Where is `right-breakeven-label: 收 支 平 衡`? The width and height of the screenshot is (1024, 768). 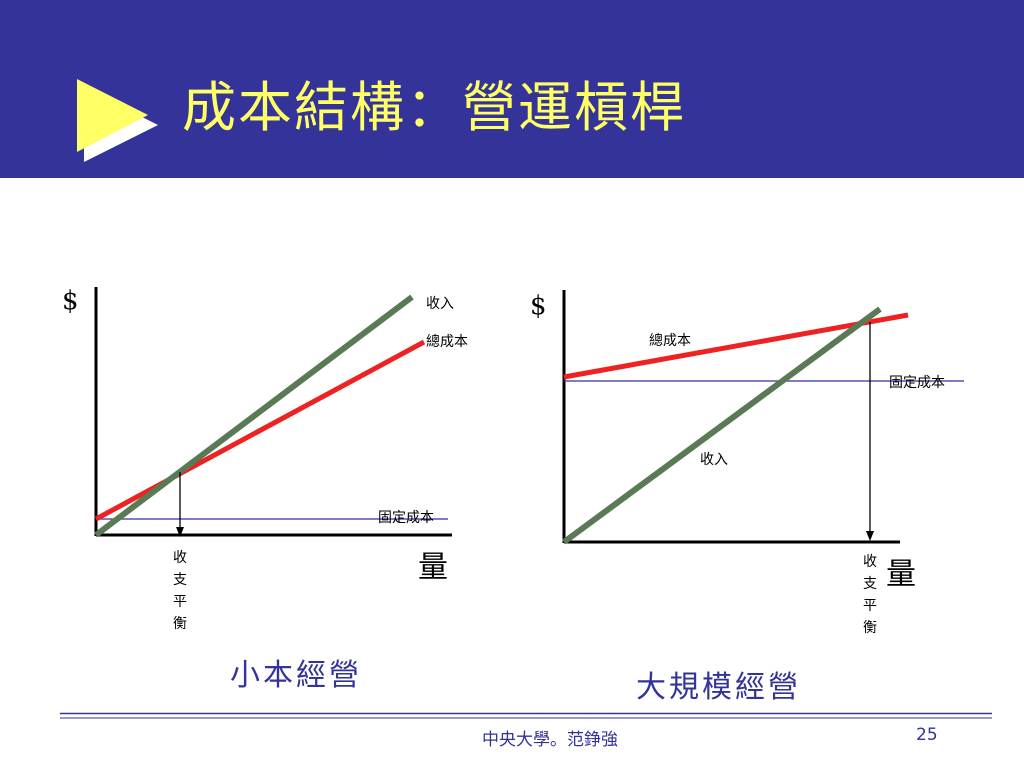
right-breakeven-label: 收 支 平 衡 is located at coordinates (870, 595).